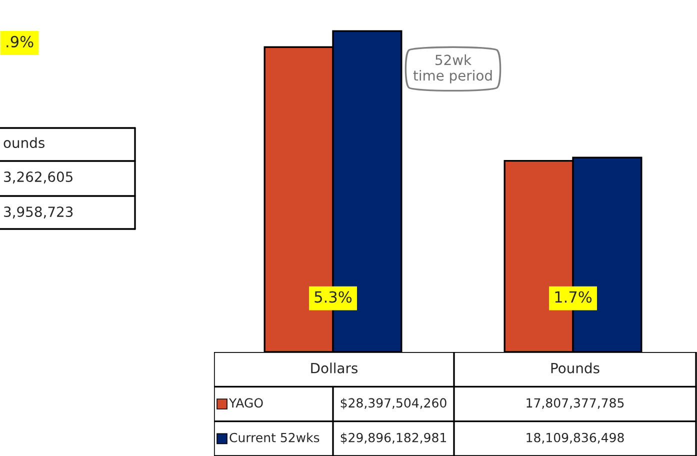  I want to click on legend-label: YAGO, so click(245, 403).